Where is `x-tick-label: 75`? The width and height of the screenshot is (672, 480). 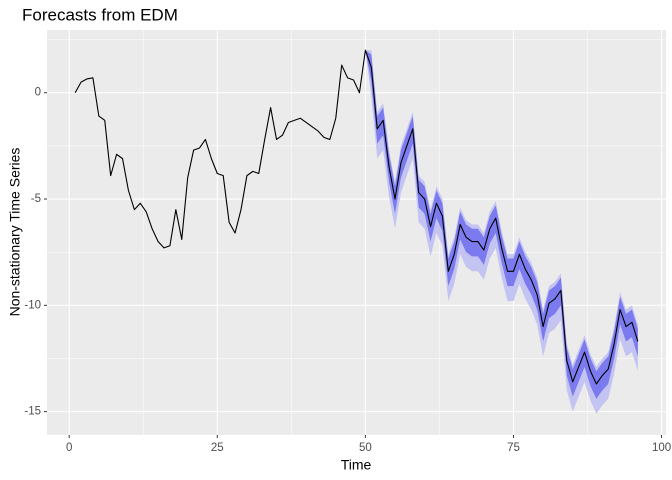 x-tick-label: 75 is located at coordinates (513, 448).